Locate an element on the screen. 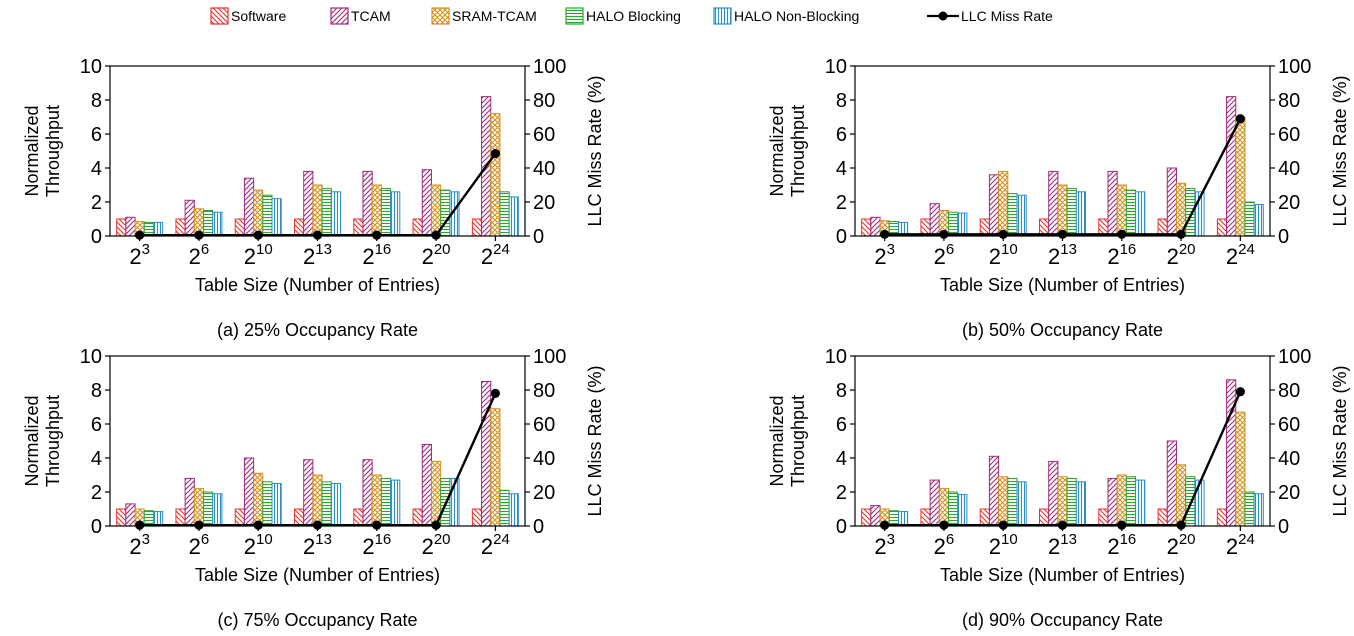 The height and width of the screenshot is (636, 1354). x-tick-label: 23 is located at coordinates (139, 545).